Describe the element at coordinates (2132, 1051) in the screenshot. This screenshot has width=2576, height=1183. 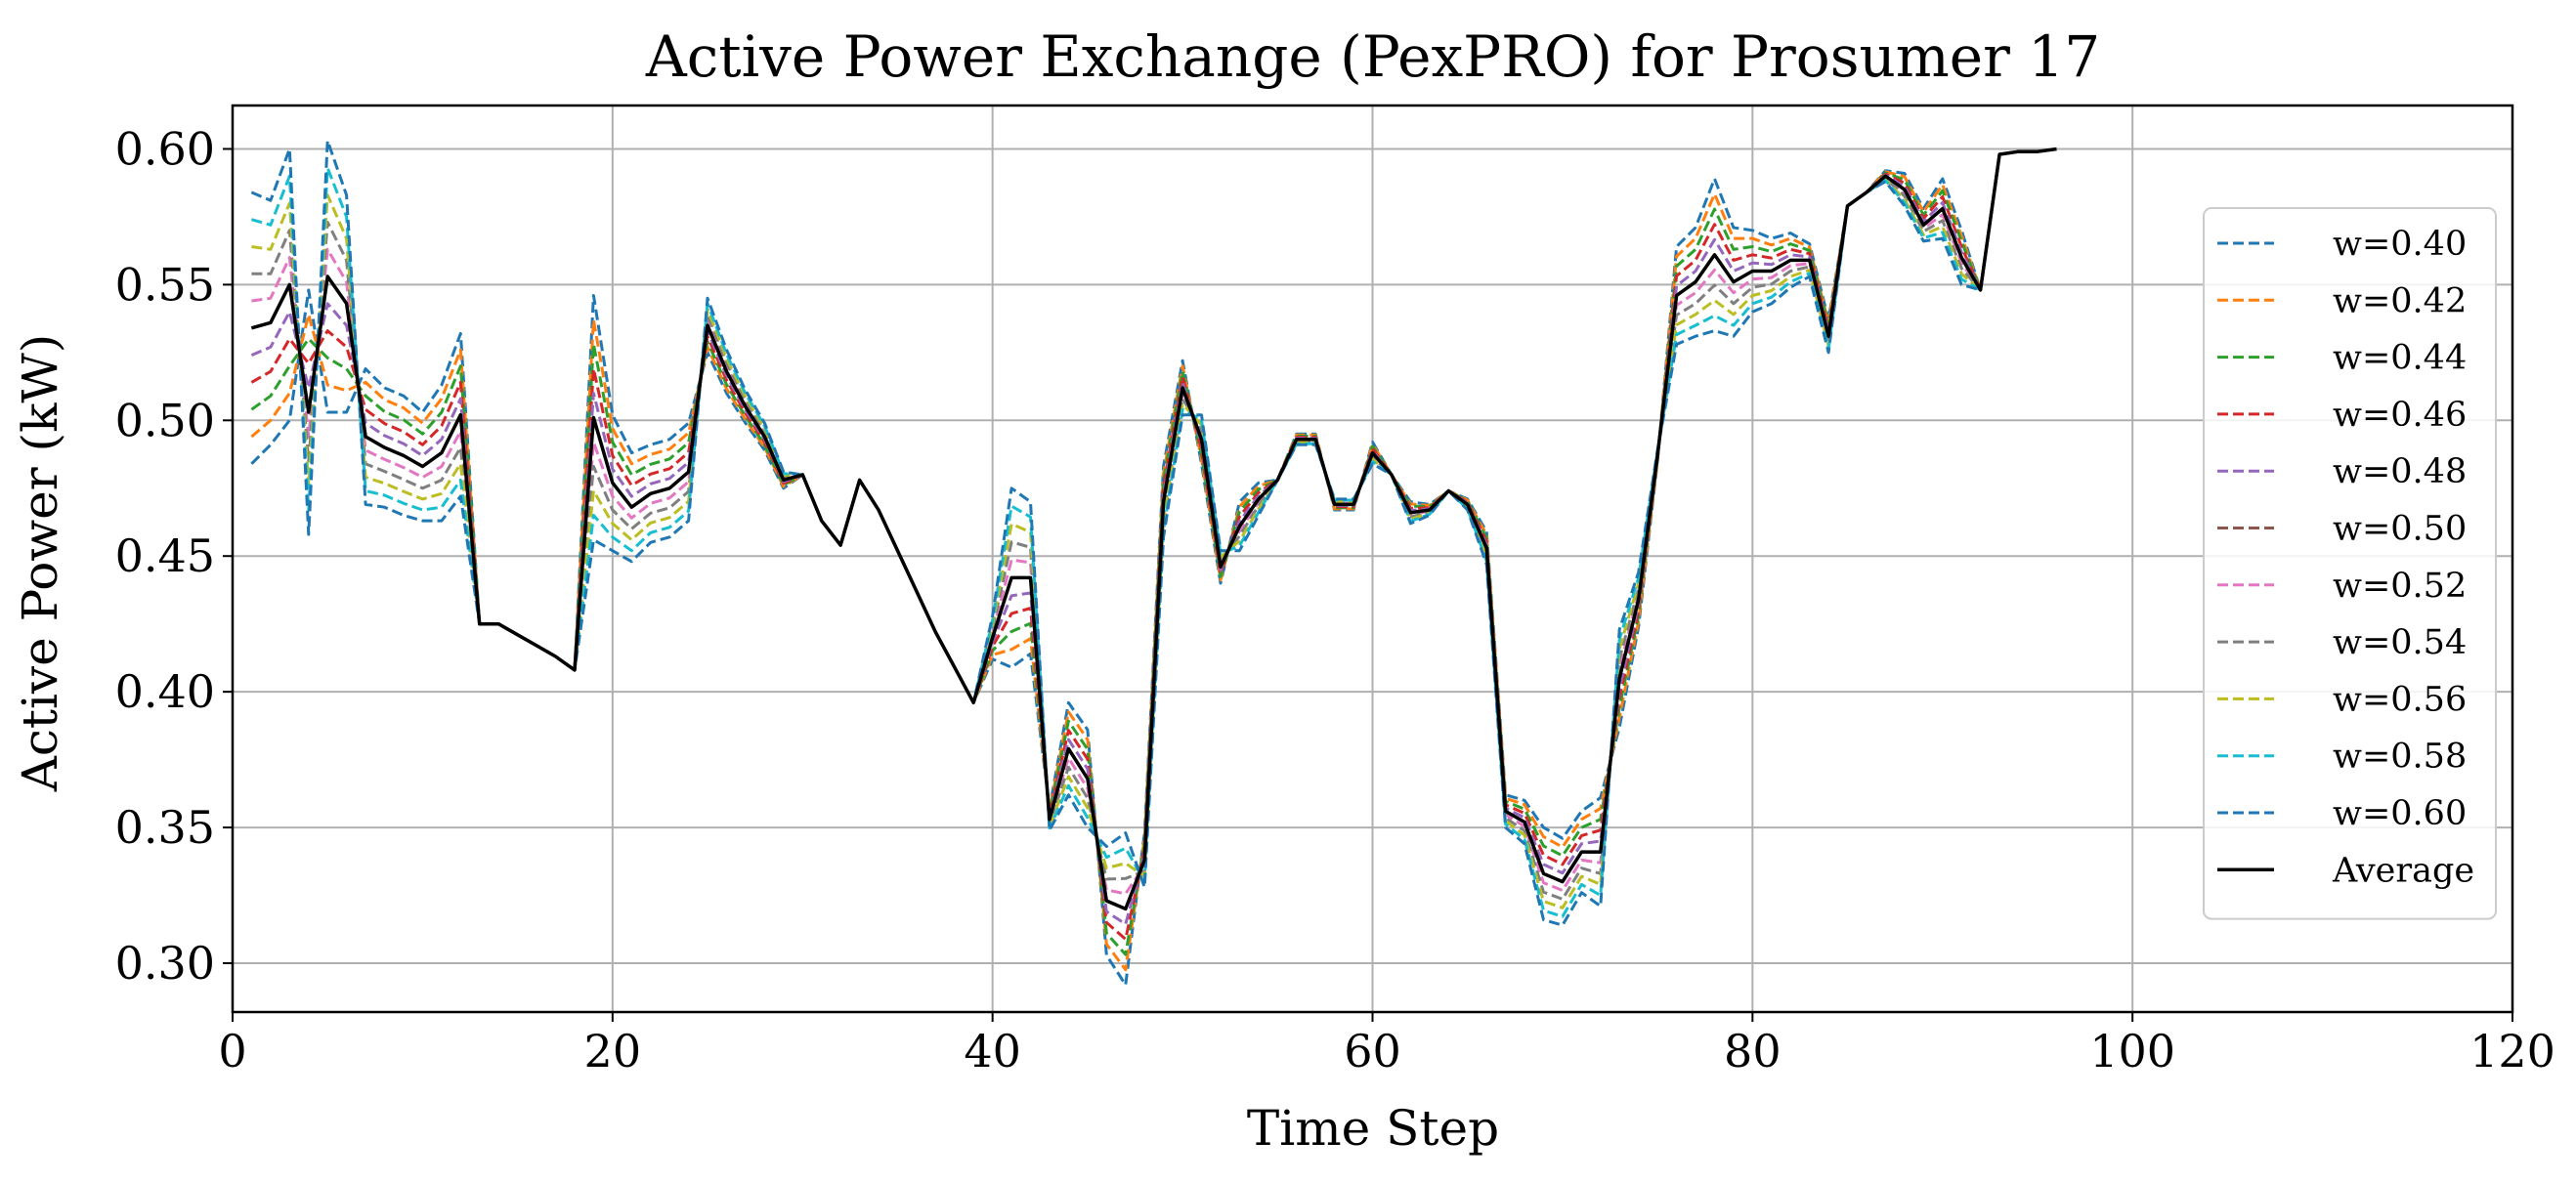
I see `x-tick-label: 100` at that location.